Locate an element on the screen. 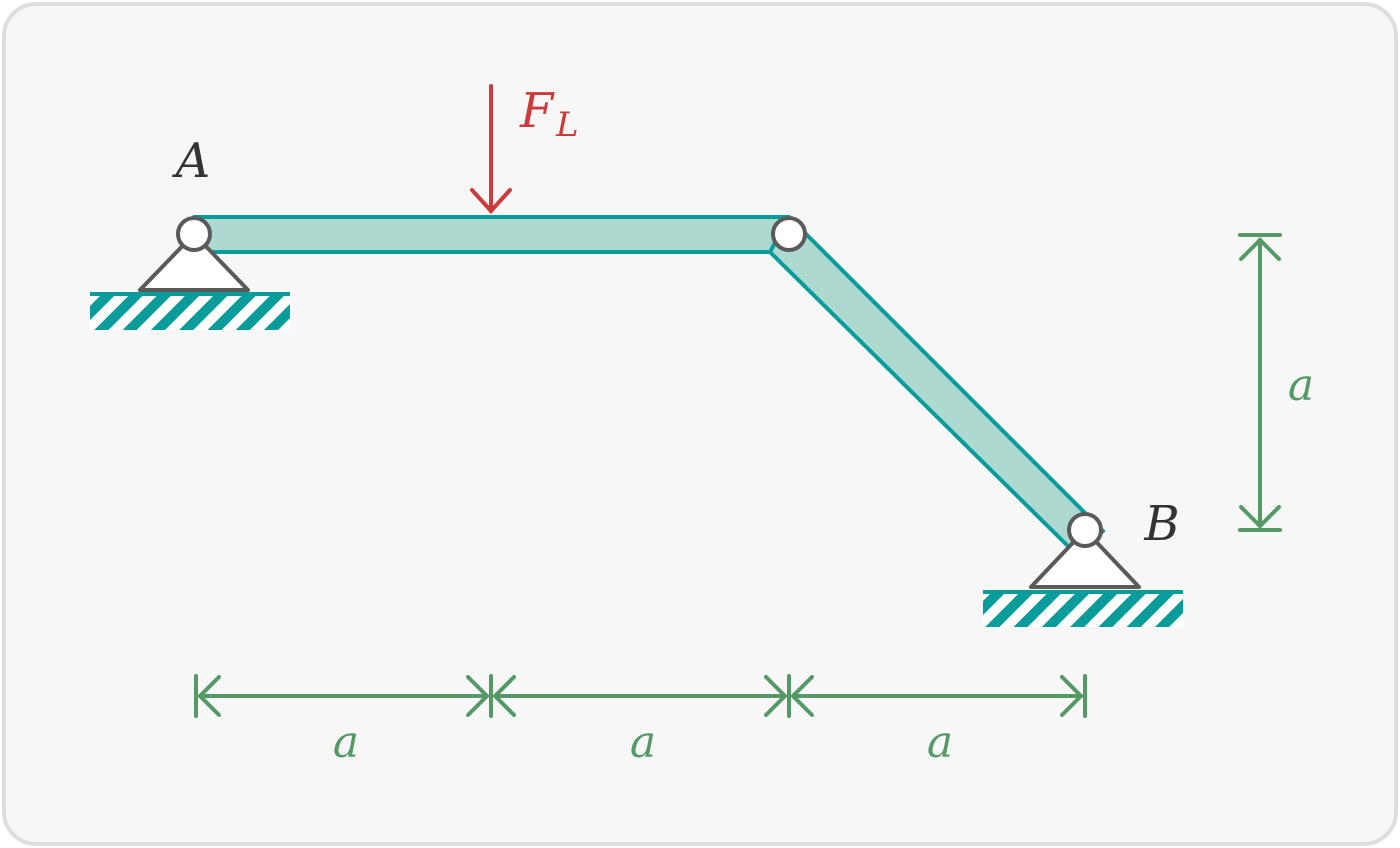 The image size is (1400, 848). force-arrowhead is located at coordinates (491, 201).